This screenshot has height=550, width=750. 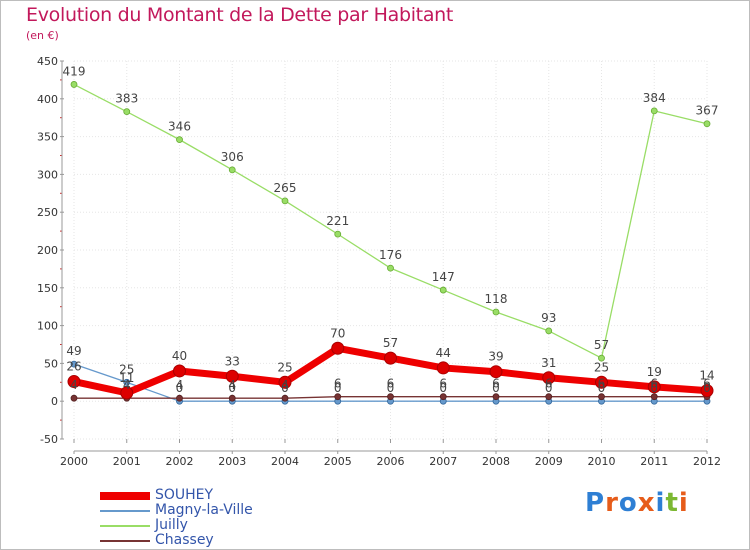 I want to click on legend-item: Chassey, so click(x=176, y=540).